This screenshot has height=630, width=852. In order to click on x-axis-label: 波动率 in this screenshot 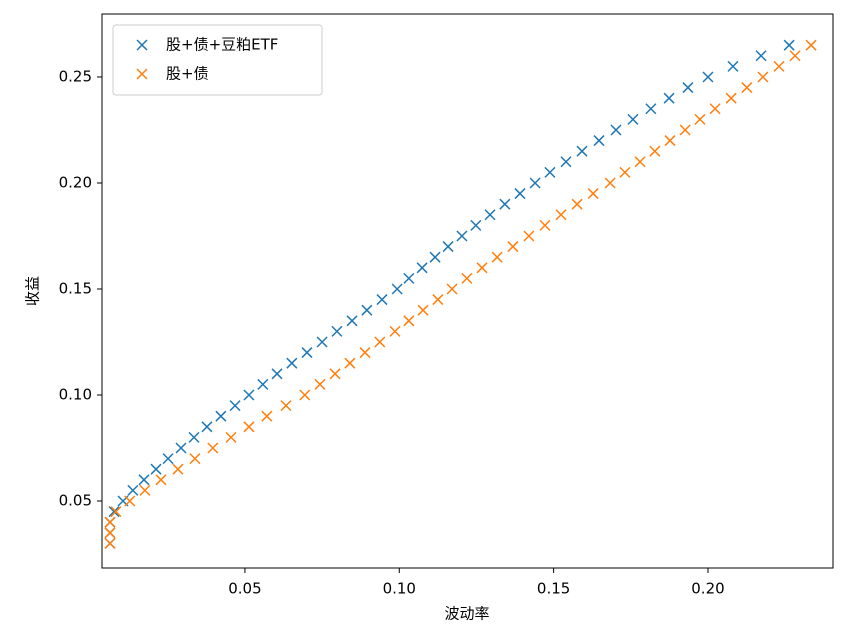, I will do `click(466, 614)`.